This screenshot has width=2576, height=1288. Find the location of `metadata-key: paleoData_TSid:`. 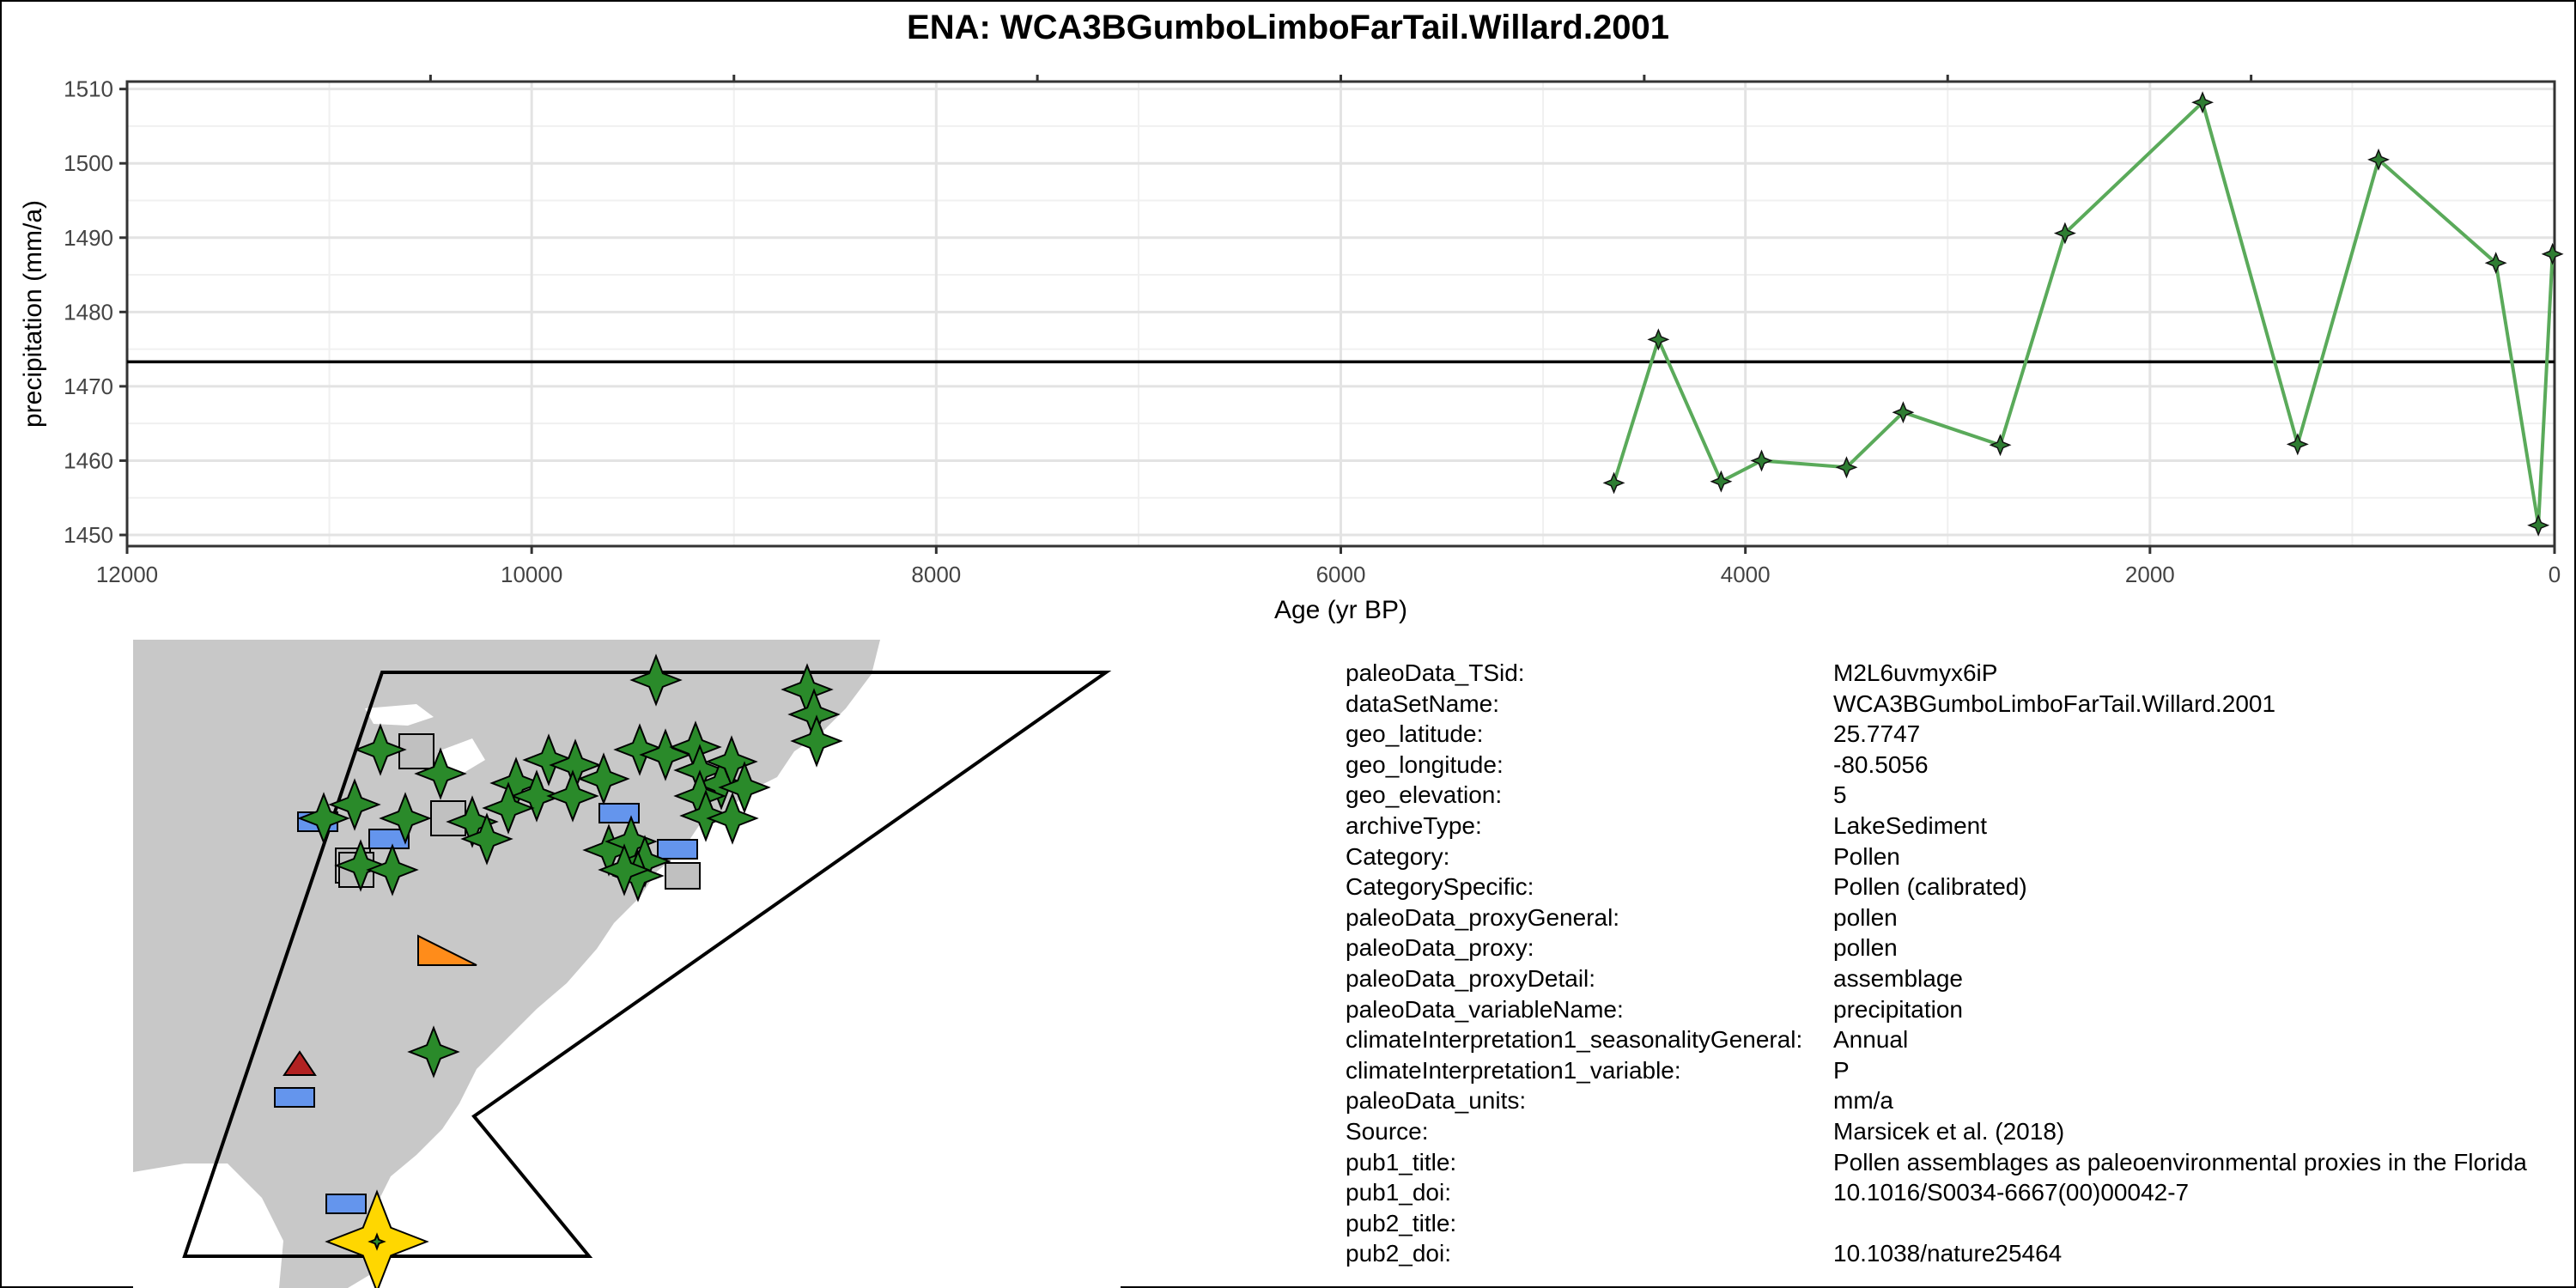

metadata-key: paleoData_TSid: is located at coordinates (1436, 673).